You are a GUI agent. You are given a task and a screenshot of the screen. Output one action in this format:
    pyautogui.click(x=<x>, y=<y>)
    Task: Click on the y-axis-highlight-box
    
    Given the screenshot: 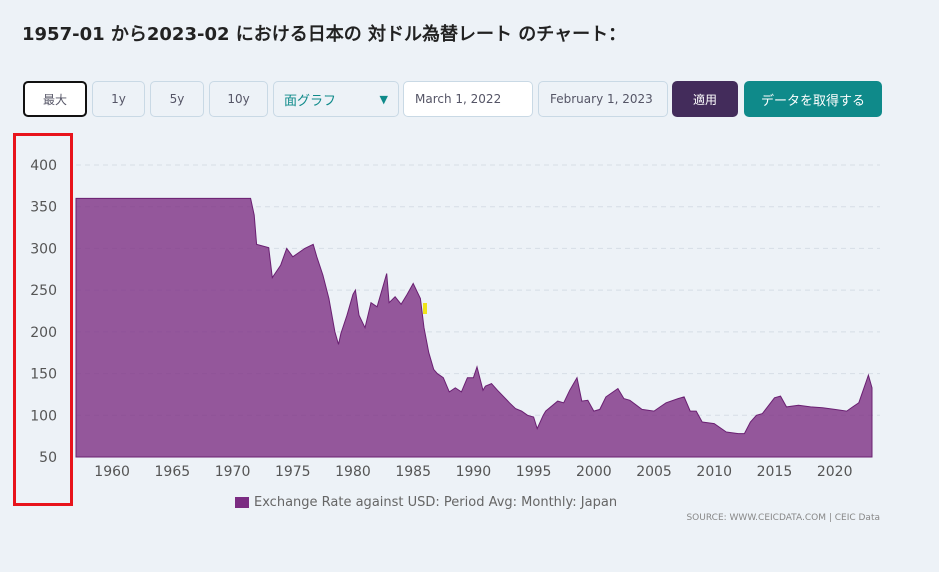 What is the action you would take?
    pyautogui.click(x=43, y=319)
    